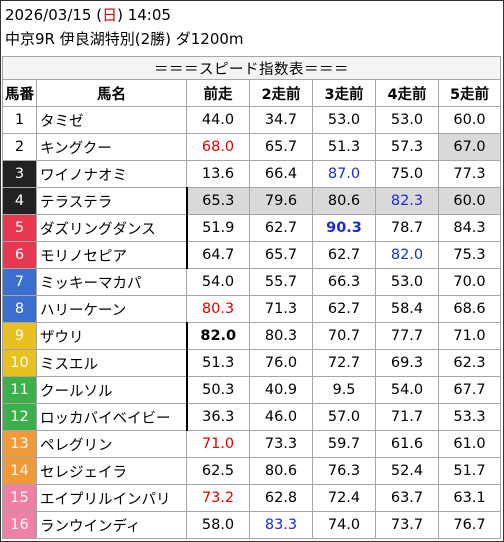  What do you see at coordinates (111, 309) in the screenshot?
I see `horse-name: ハリーケーン` at bounding box center [111, 309].